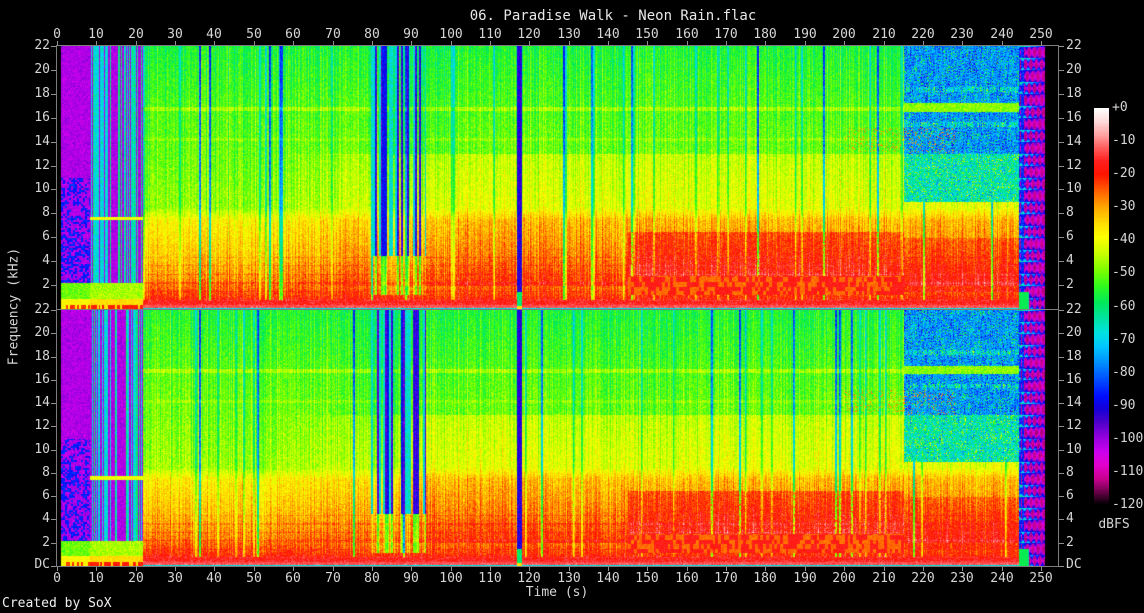 The height and width of the screenshot is (613, 1144). Describe the element at coordinates (923, 34) in the screenshot. I see `x-tick-label: 220` at that location.